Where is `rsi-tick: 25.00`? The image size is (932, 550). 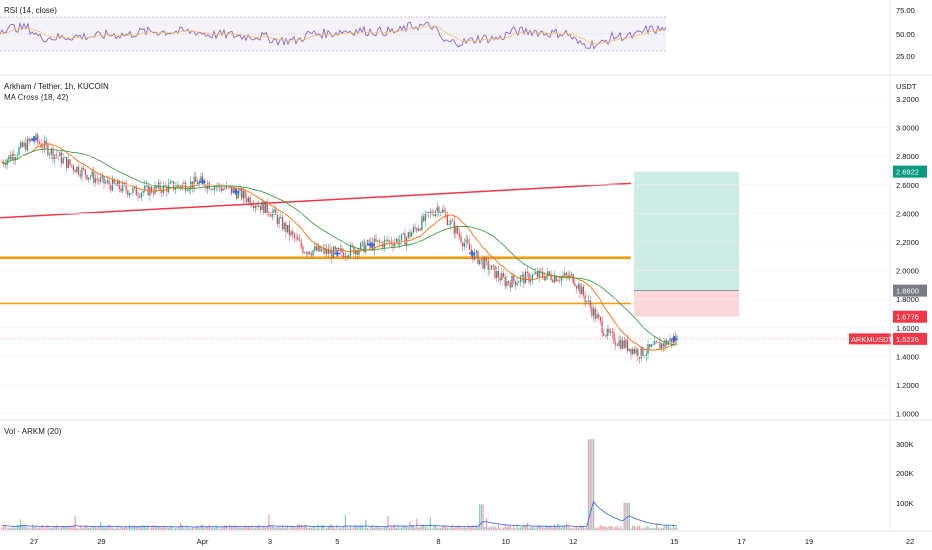 rsi-tick: 25.00 is located at coordinates (905, 56).